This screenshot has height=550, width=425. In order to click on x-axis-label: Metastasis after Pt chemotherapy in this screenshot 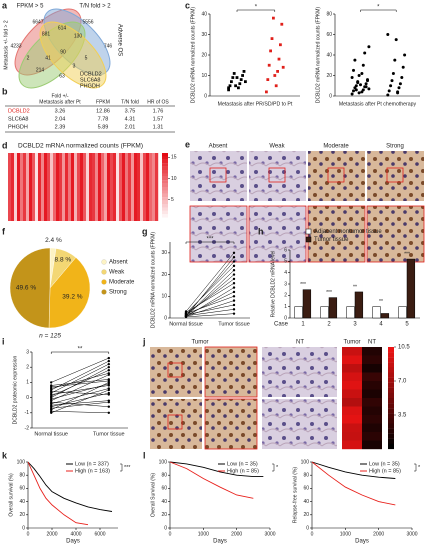, I will do `click(378, 104)`.